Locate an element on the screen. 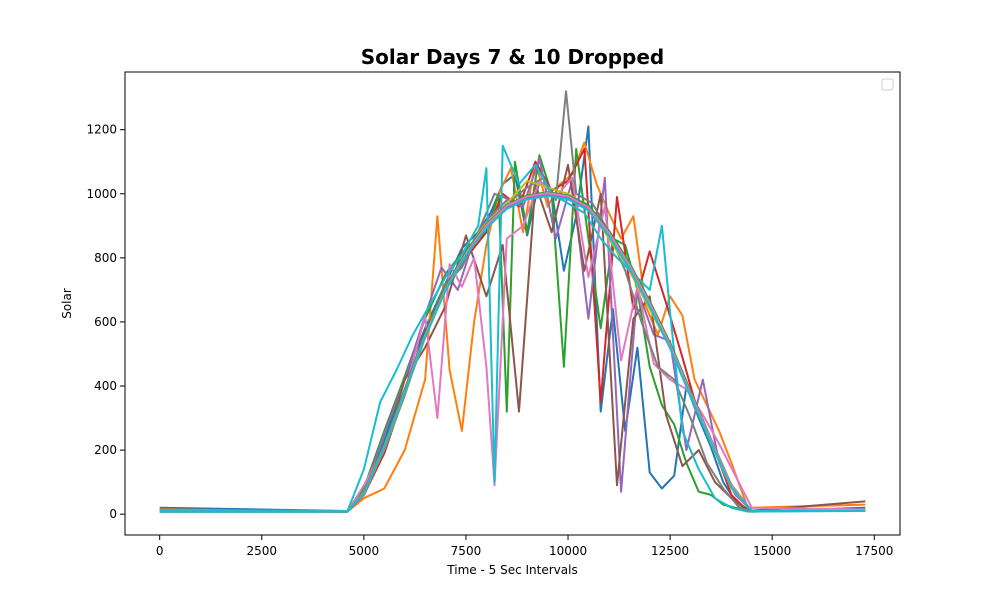 The width and height of the screenshot is (1000, 600). y-tick-label: 400 is located at coordinates (105, 386).